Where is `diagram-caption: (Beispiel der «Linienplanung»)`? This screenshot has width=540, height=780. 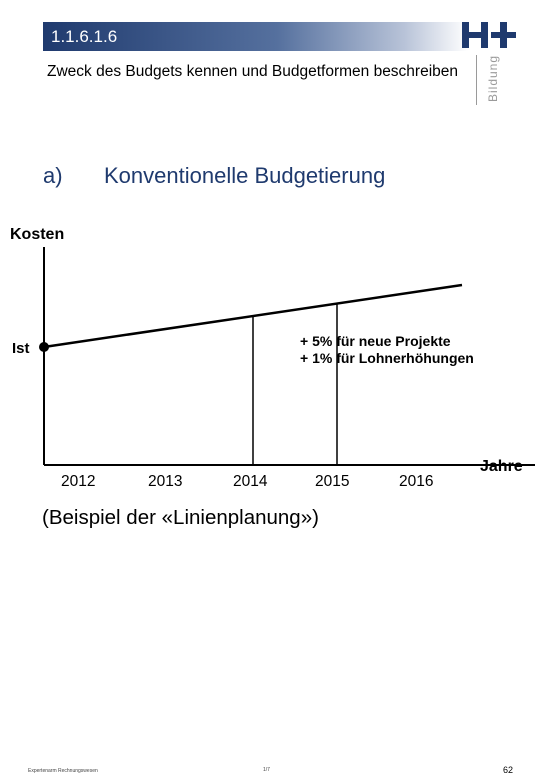 diagram-caption: (Beispiel der «Linienplanung») is located at coordinates (180, 517).